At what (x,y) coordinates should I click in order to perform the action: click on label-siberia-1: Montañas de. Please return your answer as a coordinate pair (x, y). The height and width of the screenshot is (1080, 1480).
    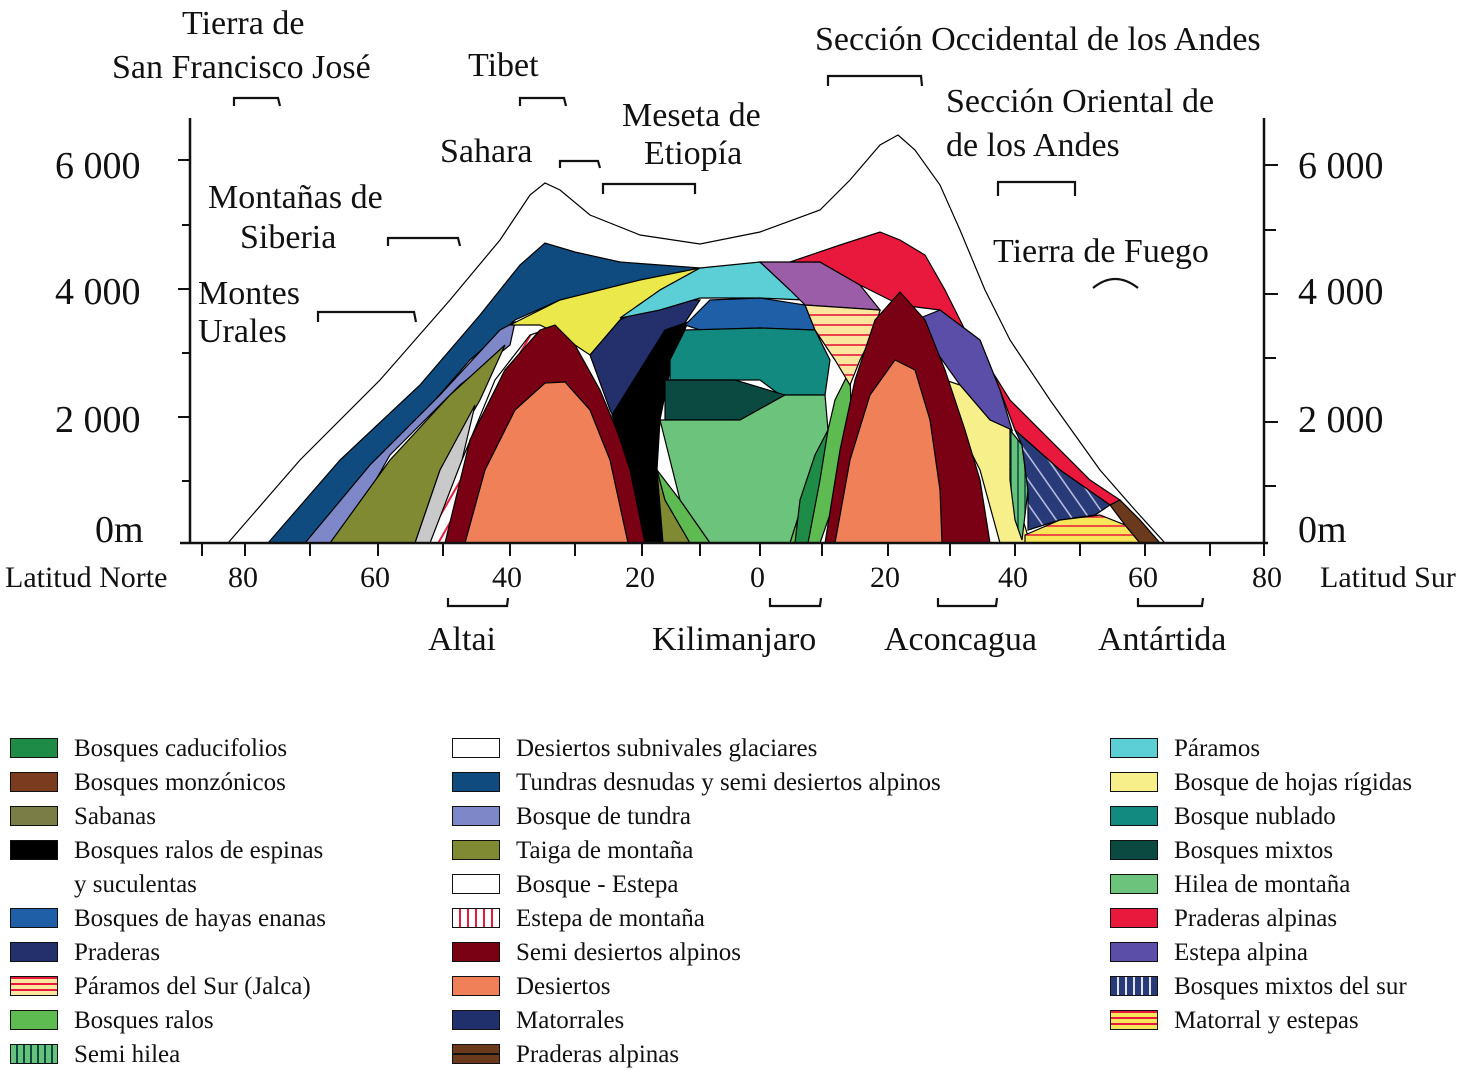
    Looking at the image, I should click on (295, 197).